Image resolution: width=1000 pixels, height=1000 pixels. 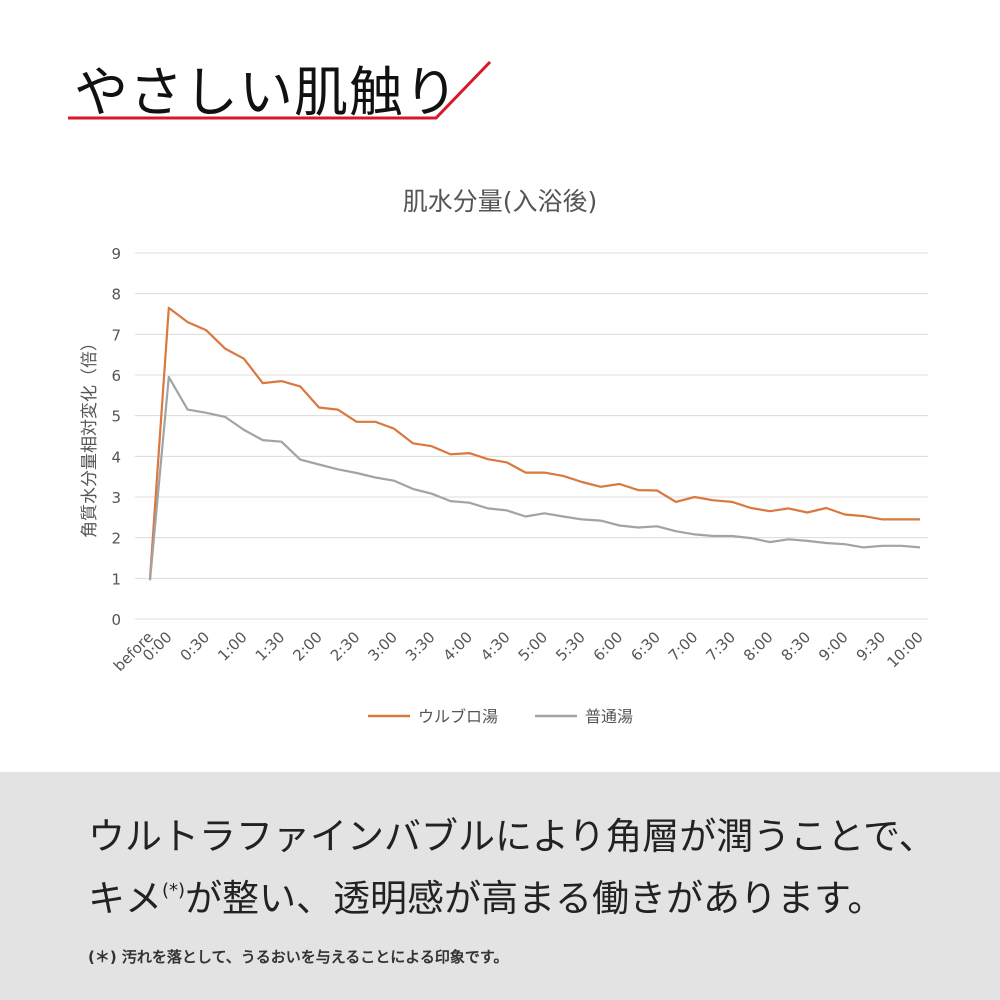 What do you see at coordinates (232, 646) in the screenshot?
I see `x-tick-label: 1:00` at bounding box center [232, 646].